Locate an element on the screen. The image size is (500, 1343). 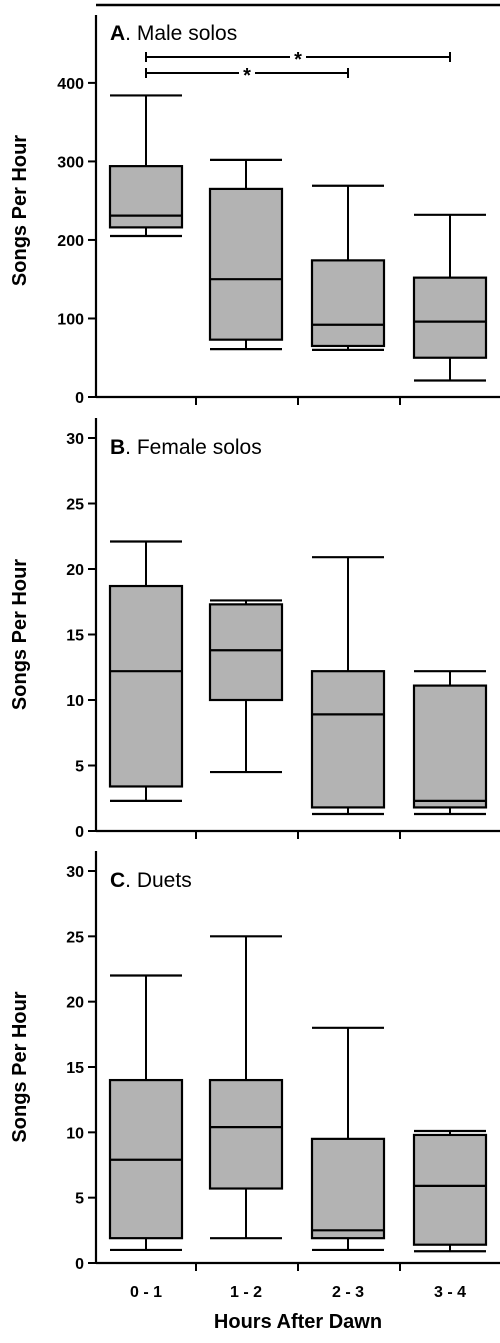
x-tick-label: 1 - 2 is located at coordinates (246, 1292).